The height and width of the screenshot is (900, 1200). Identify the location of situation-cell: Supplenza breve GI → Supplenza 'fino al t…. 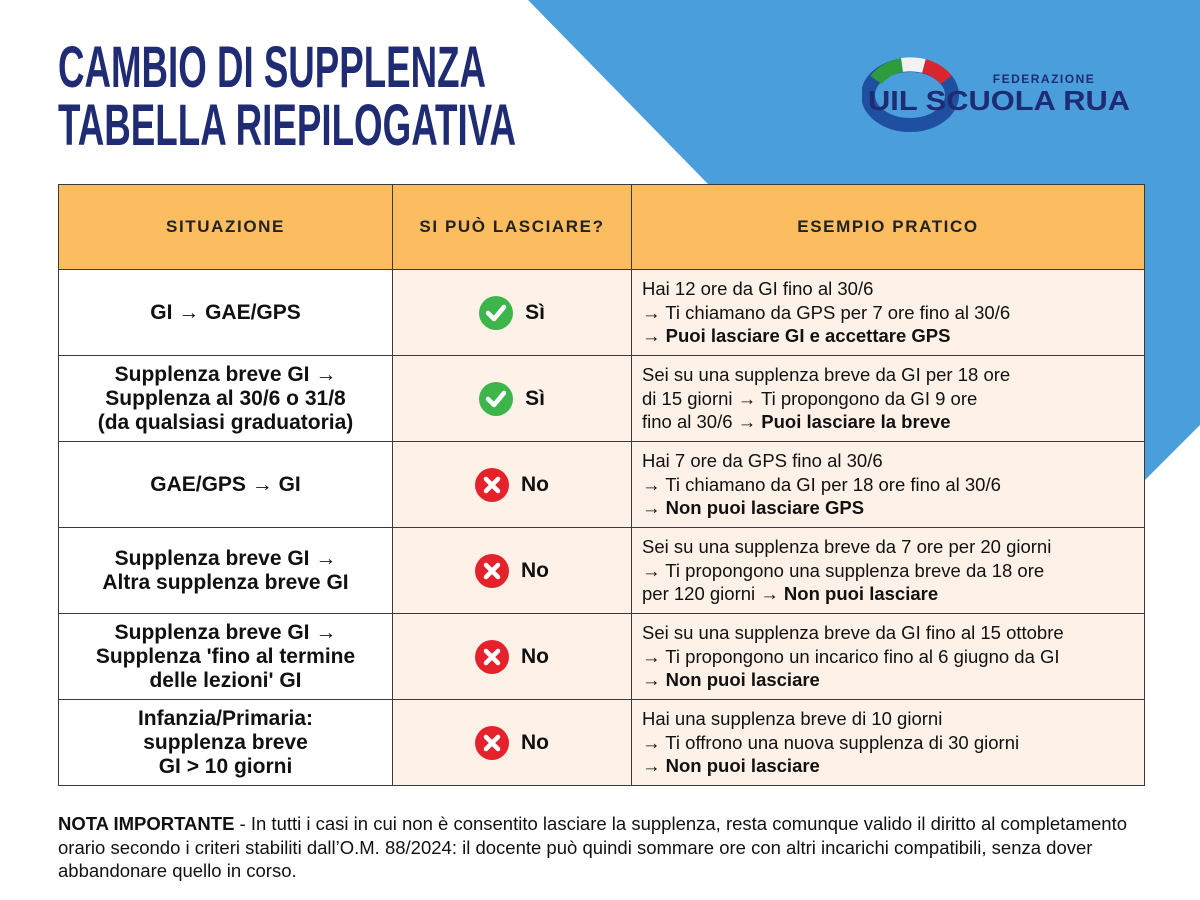
(225, 656).